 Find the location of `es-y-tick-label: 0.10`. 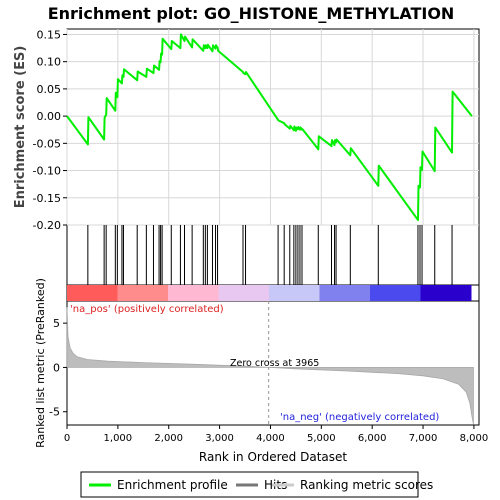

es-y-tick-label: 0.10 is located at coordinates (49, 62).